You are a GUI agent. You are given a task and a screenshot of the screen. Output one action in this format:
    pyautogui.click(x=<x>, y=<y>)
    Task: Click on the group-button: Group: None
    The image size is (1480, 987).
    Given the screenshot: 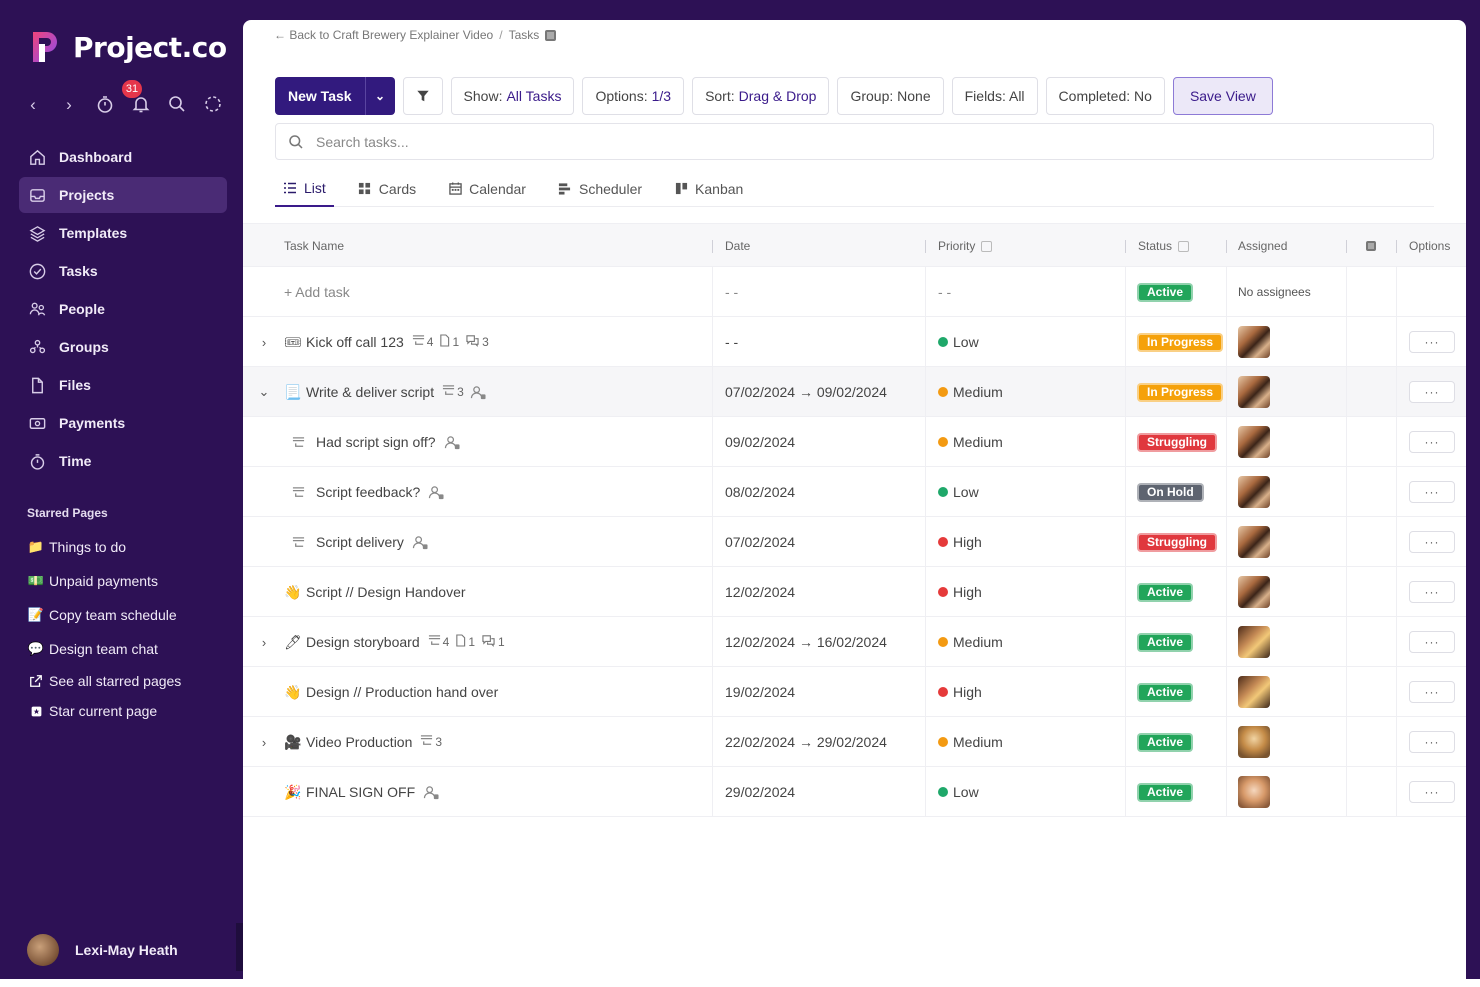 What is the action you would take?
    pyautogui.click(x=890, y=96)
    